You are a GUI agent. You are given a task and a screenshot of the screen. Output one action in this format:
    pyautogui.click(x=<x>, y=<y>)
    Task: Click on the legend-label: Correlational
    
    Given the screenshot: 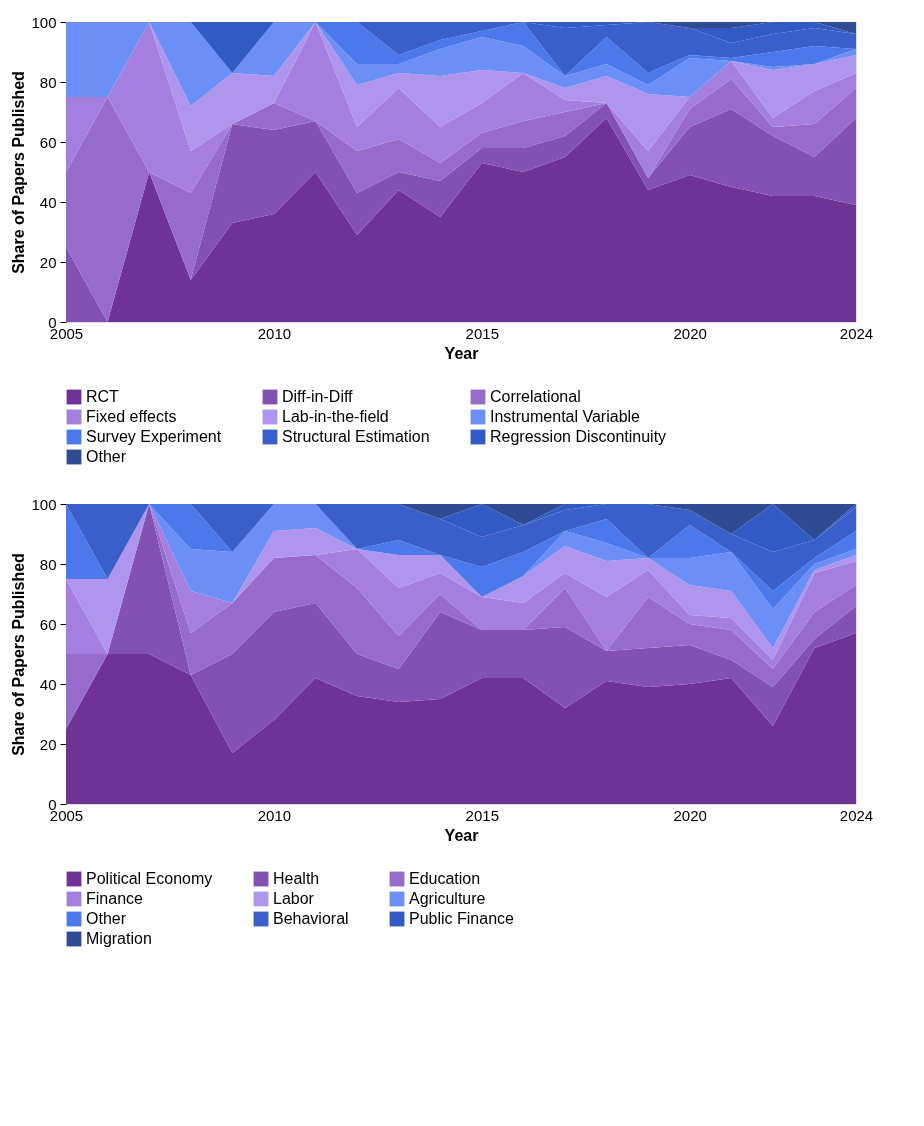 What is the action you would take?
    pyautogui.click(x=535, y=396)
    